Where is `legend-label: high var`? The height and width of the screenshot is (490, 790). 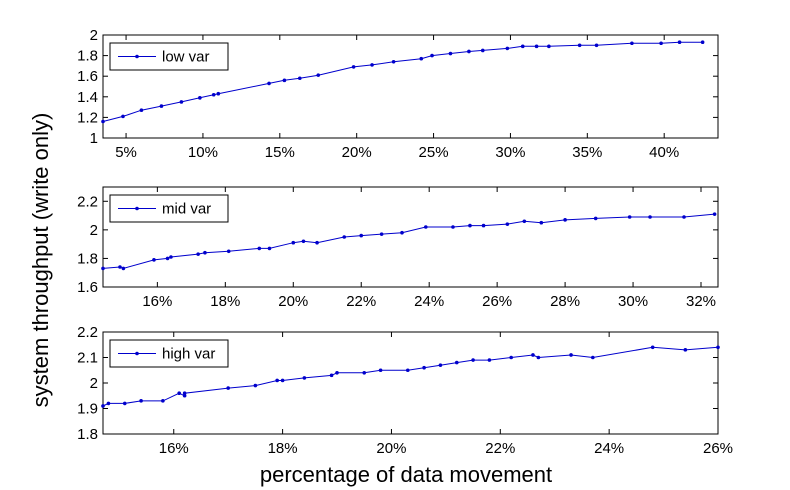
legend-label: high var is located at coordinates (188, 354).